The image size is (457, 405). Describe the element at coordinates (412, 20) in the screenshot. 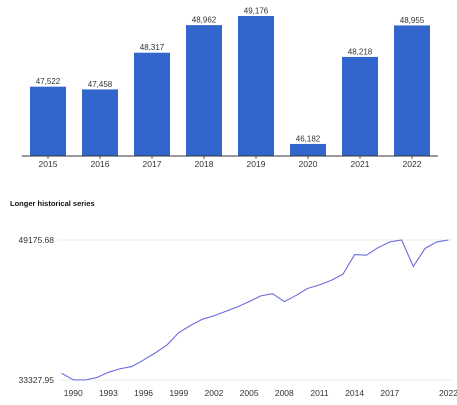

I see `bar-value-label: 48,955` at that location.